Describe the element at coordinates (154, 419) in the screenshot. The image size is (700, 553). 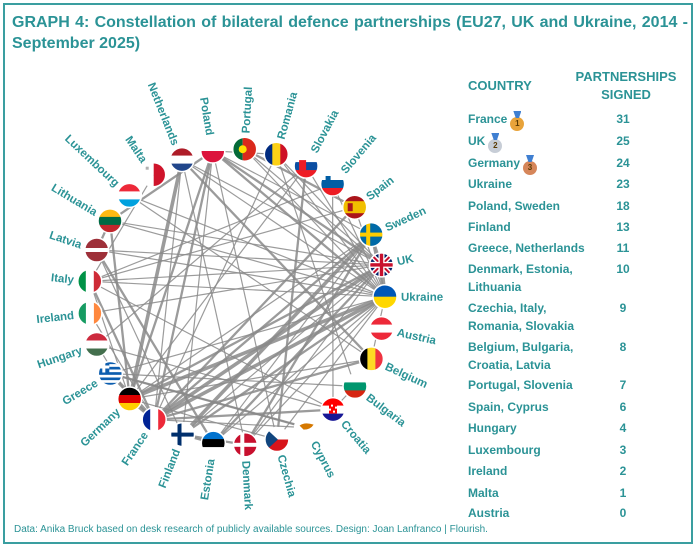
I see `flag-france-icon` at that location.